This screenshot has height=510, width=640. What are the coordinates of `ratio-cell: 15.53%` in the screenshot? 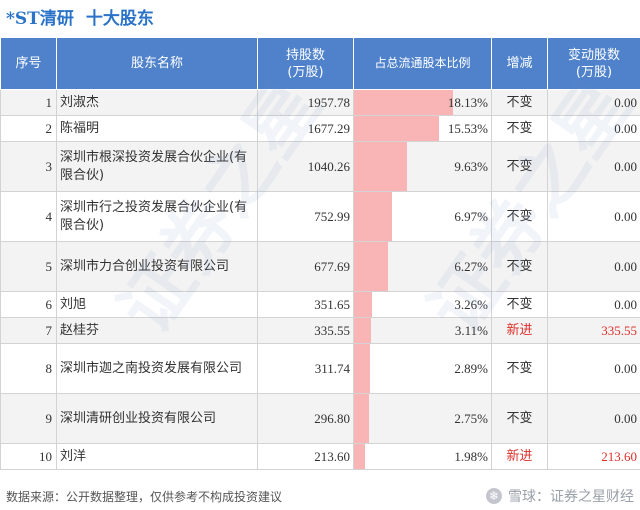 It's located at (422, 128).